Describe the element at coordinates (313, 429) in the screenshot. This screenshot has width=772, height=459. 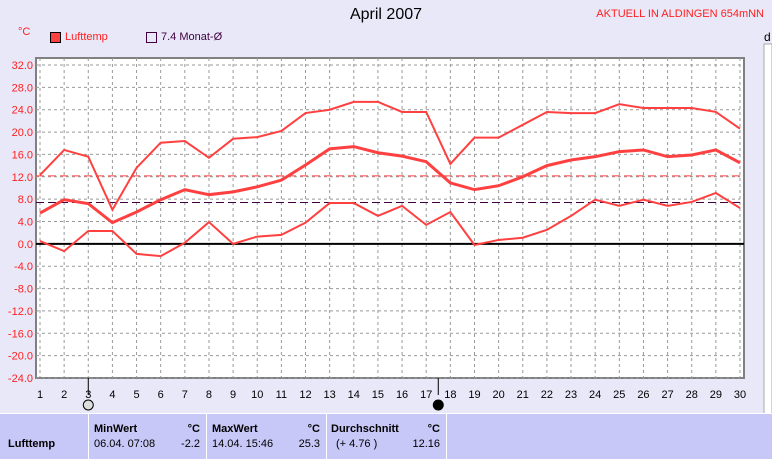
I see `max-unit: °C` at that location.